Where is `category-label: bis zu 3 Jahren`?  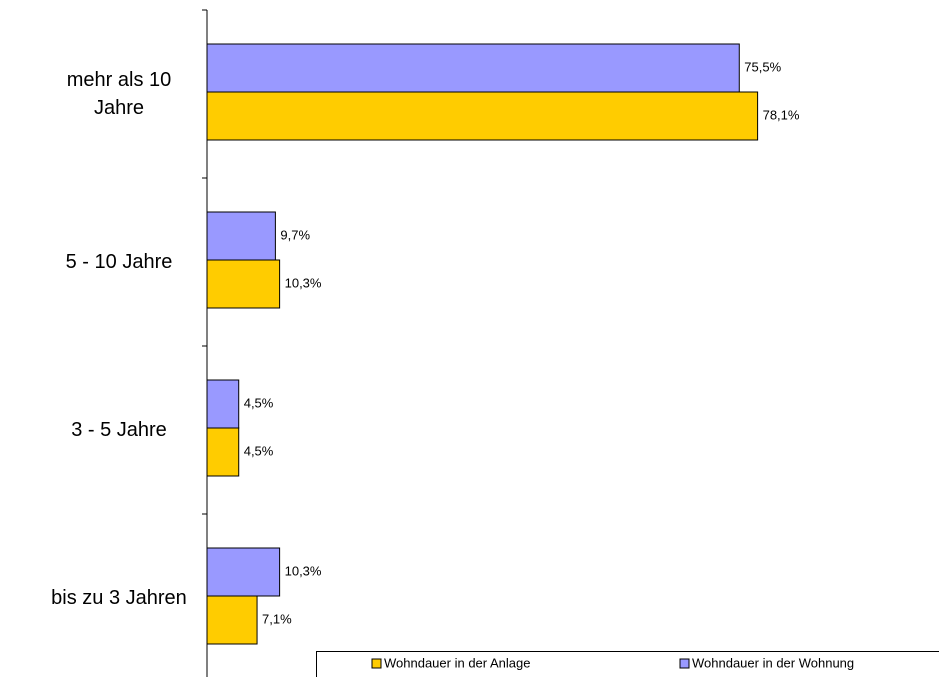 category-label: bis zu 3 Jahren is located at coordinates (119, 598).